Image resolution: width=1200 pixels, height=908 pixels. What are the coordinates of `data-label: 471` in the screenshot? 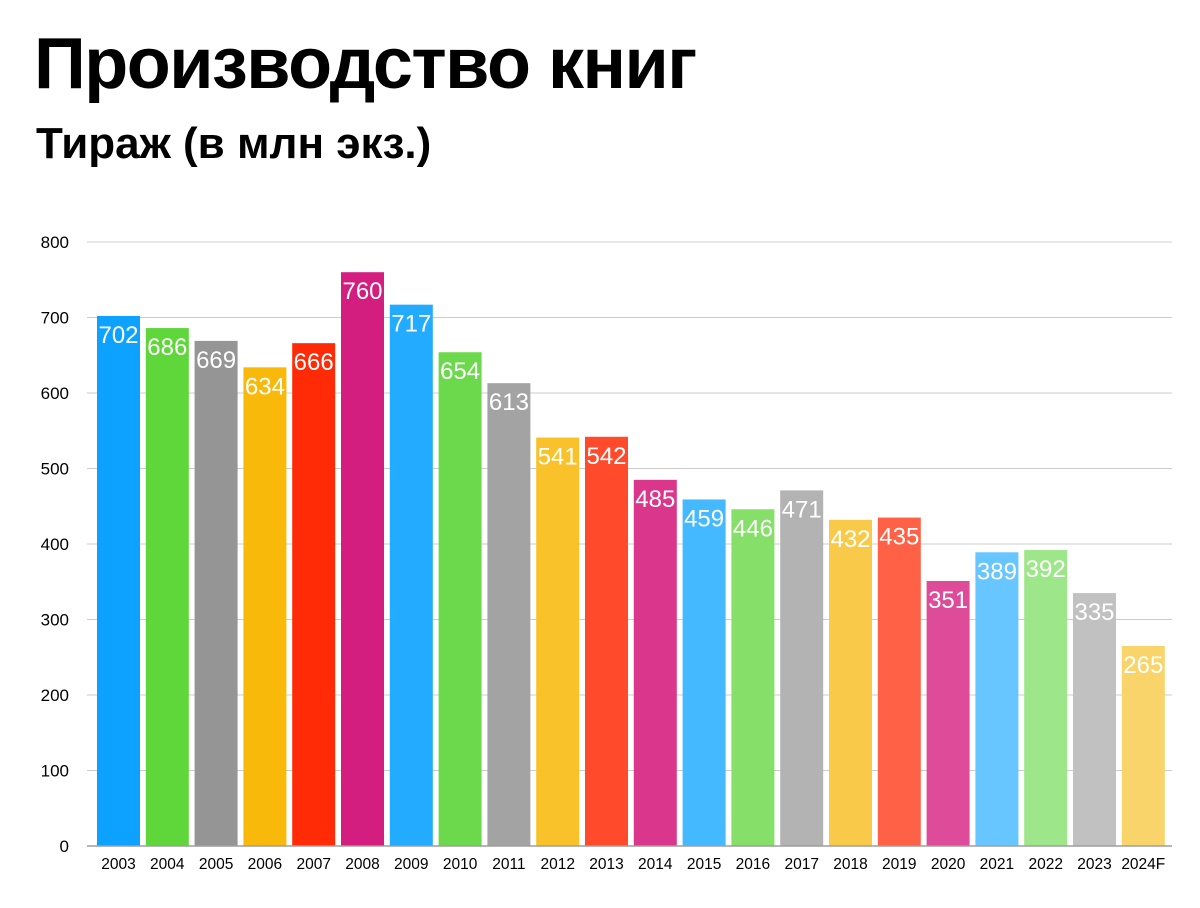 It's located at (802, 509).